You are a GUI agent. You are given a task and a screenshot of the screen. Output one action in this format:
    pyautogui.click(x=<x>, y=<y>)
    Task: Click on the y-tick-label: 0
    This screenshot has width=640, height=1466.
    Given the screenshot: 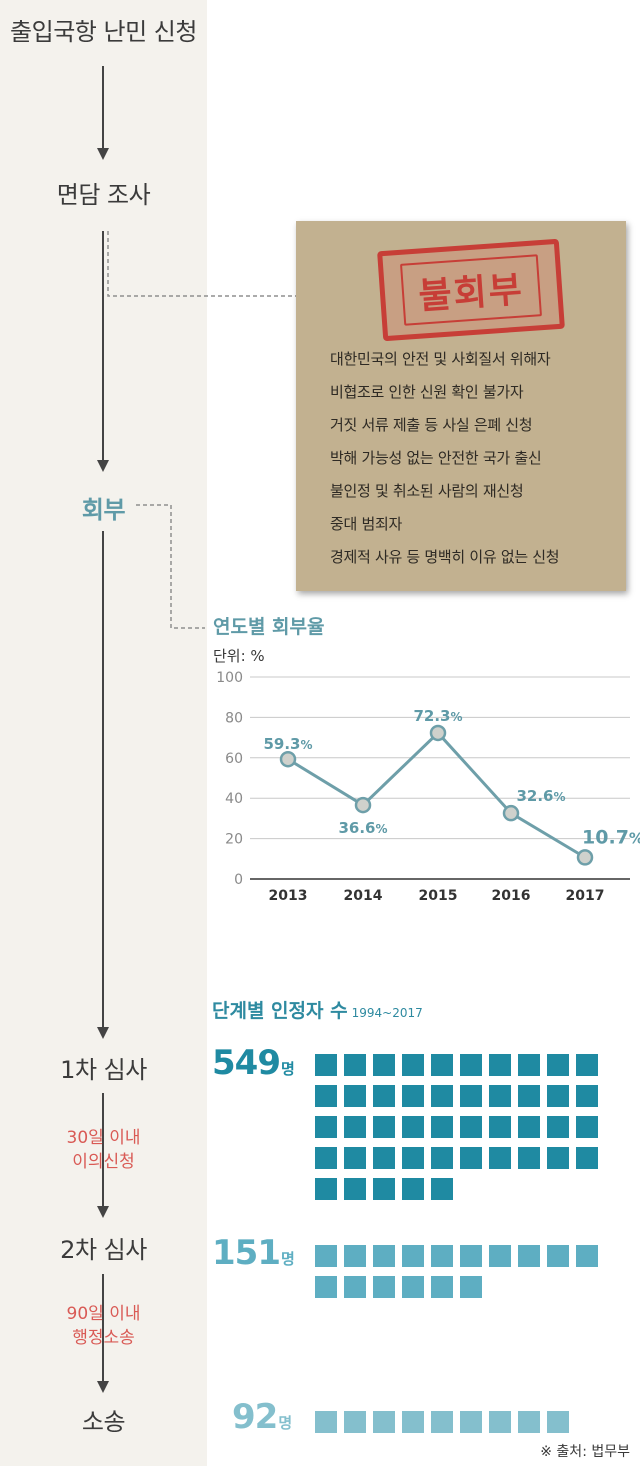 What is the action you would take?
    pyautogui.click(x=238, y=880)
    